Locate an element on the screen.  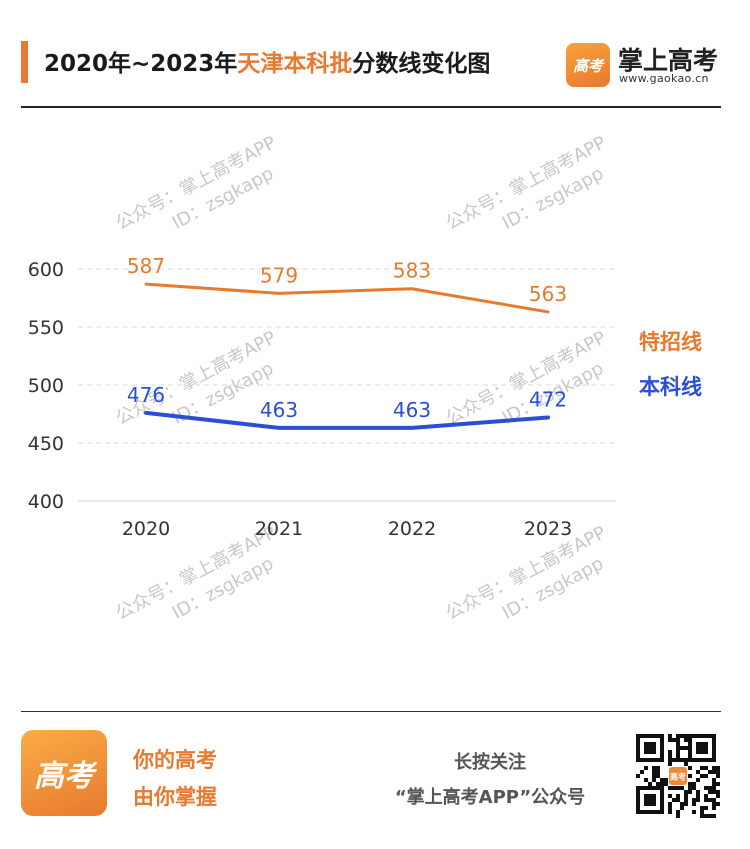
x-tick-label: 2021 is located at coordinates (279, 529).